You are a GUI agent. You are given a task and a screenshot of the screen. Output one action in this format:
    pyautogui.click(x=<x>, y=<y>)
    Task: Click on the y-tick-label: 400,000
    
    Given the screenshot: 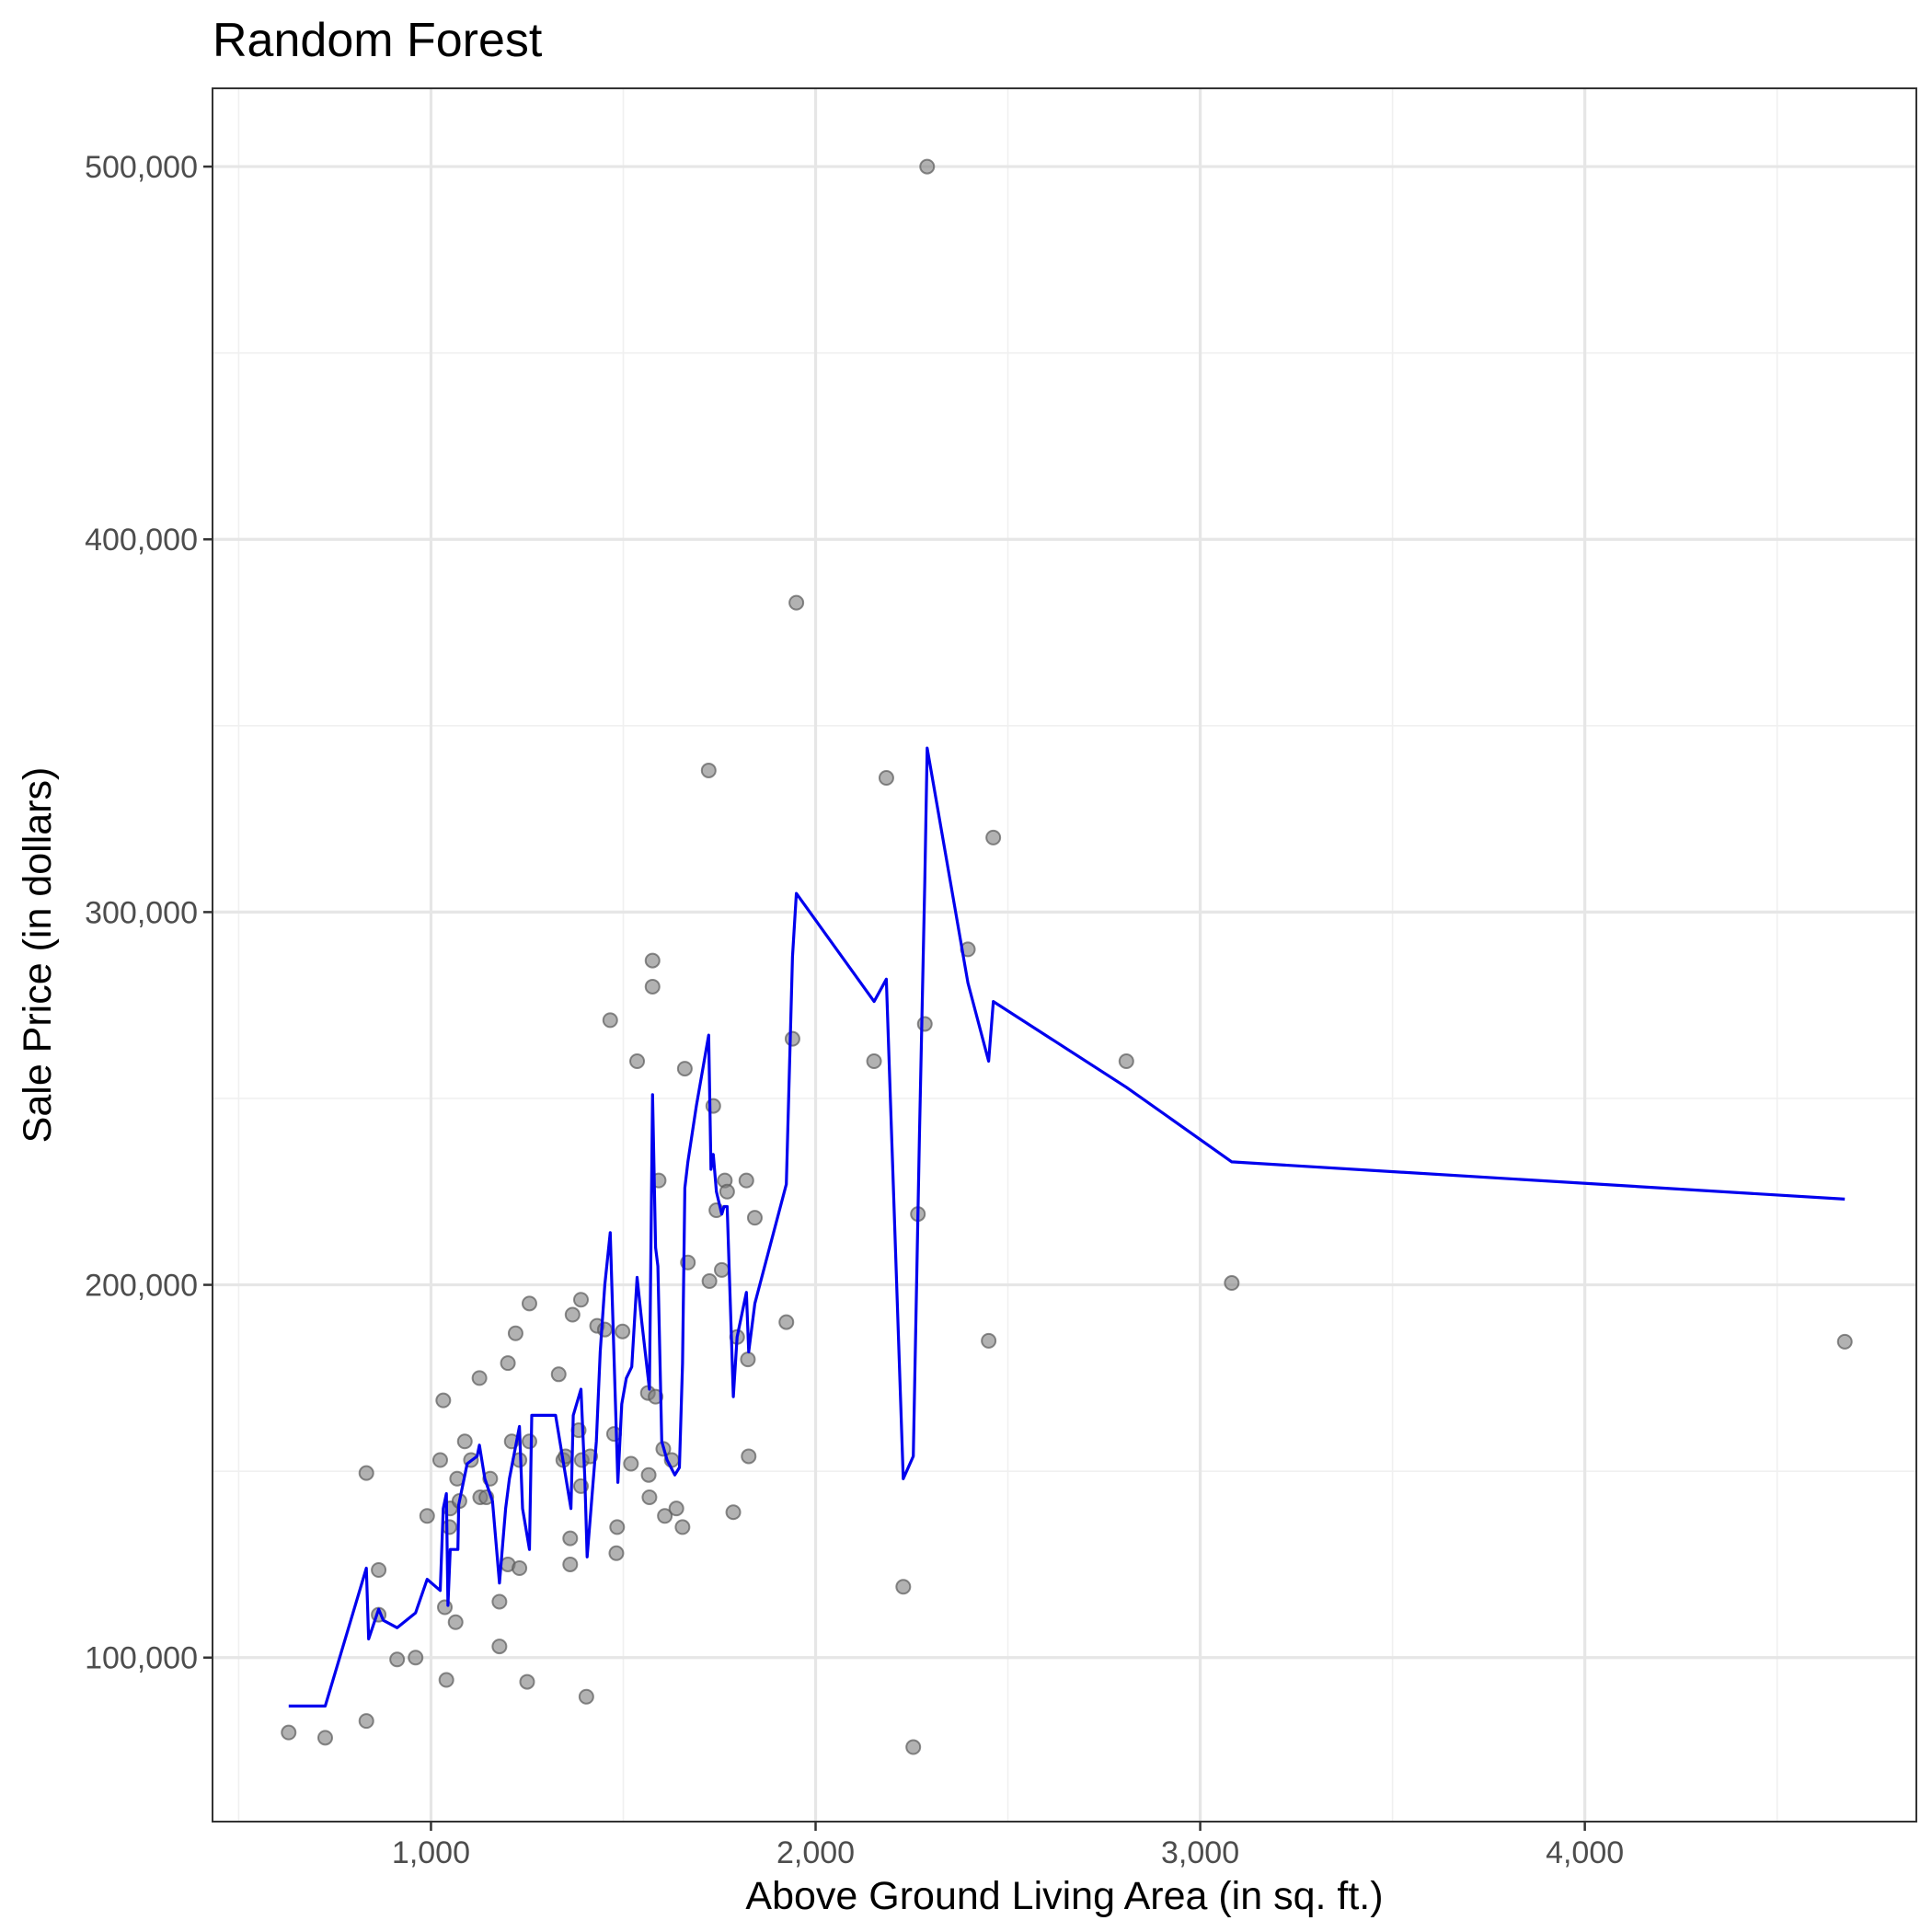 What is the action you would take?
    pyautogui.click(x=141, y=540)
    